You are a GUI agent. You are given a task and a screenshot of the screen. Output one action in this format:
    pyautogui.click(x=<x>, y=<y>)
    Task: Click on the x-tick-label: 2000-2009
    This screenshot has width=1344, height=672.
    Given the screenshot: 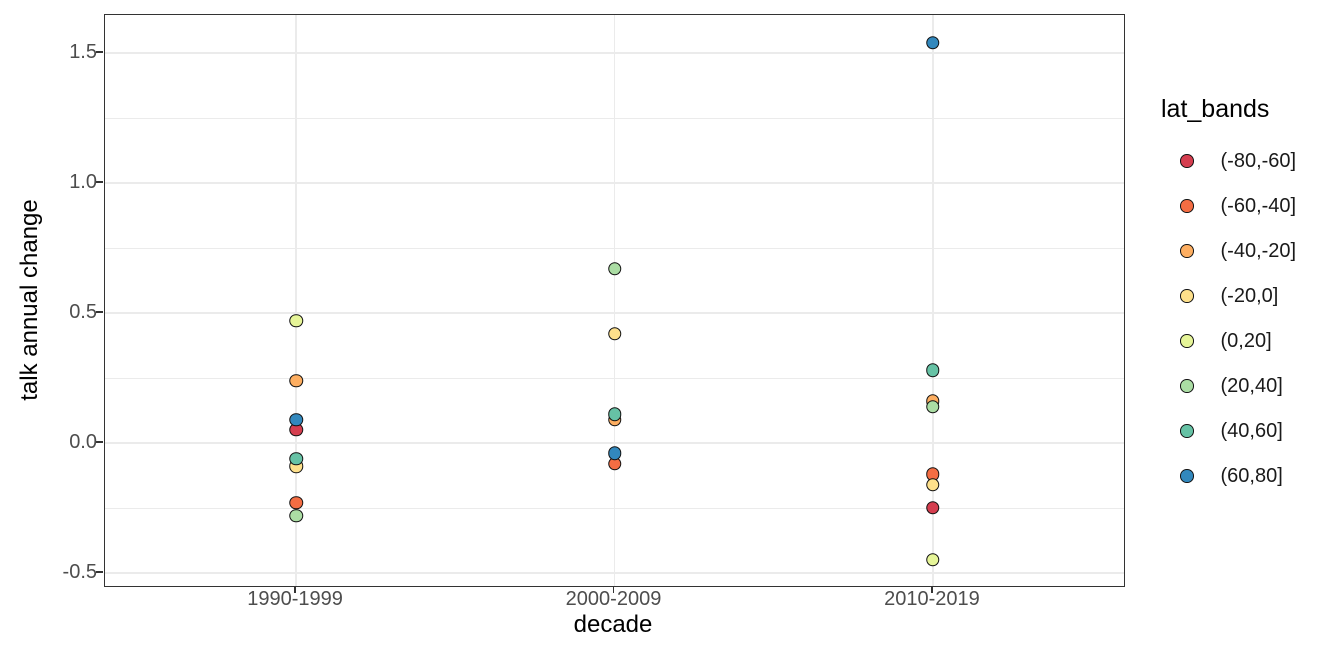 What is the action you would take?
    pyautogui.click(x=613, y=599)
    